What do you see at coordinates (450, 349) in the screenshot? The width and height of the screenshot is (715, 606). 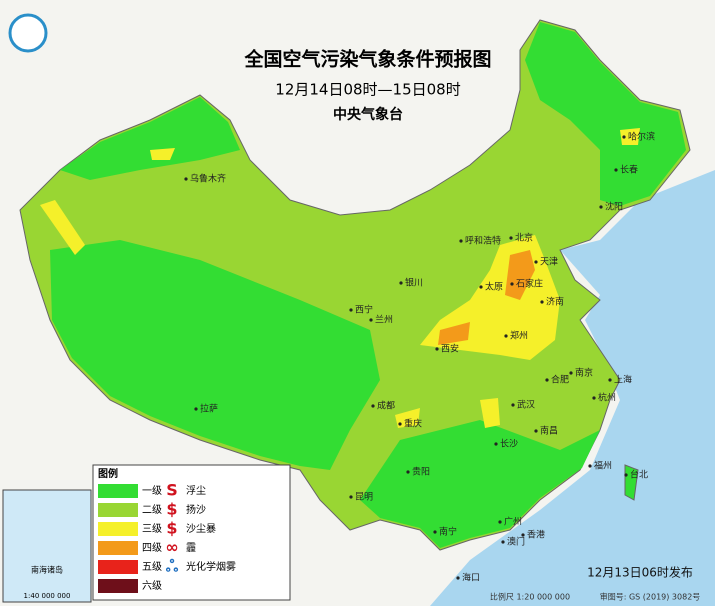 I see `city-label: 西安` at bounding box center [450, 349].